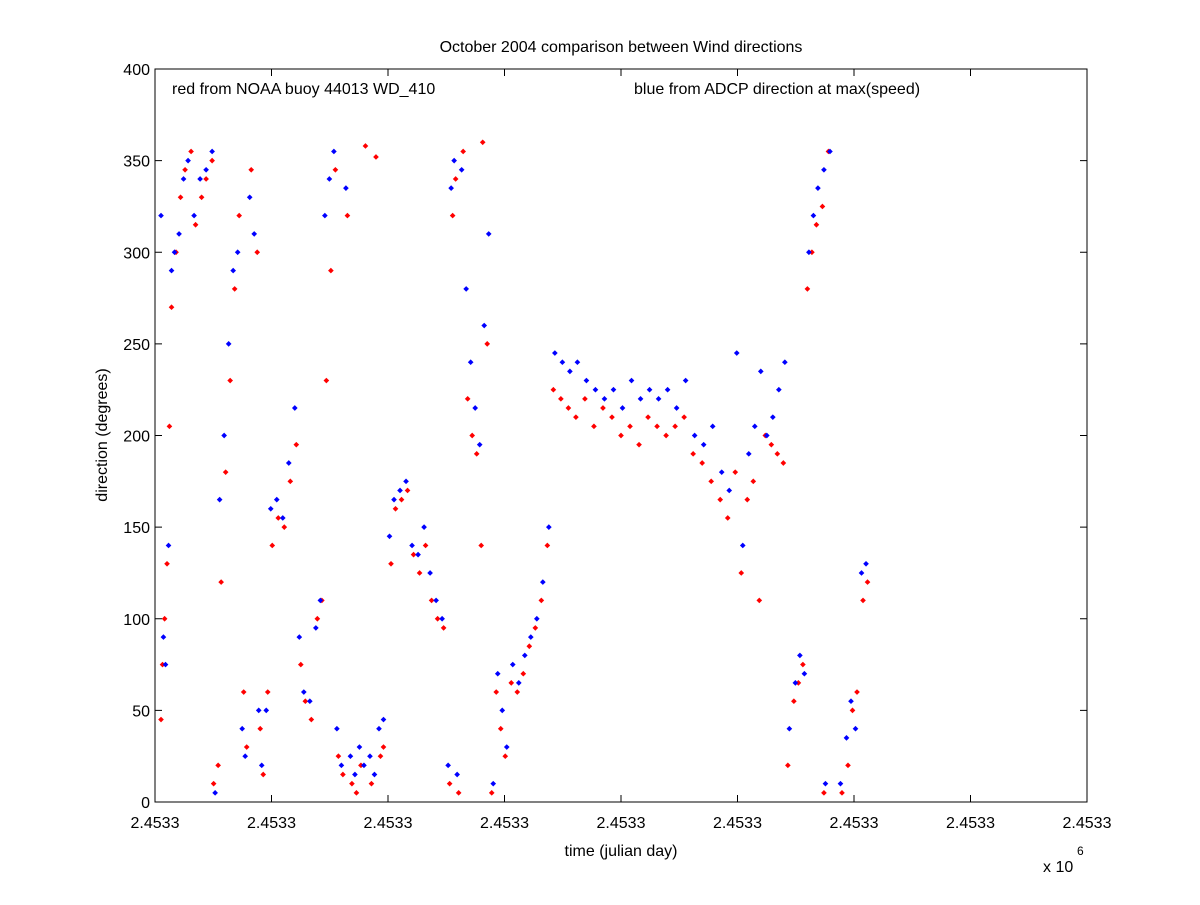 The width and height of the screenshot is (1200, 905). Describe the element at coordinates (136, 253) in the screenshot. I see `y-tick-label: 300` at that location.